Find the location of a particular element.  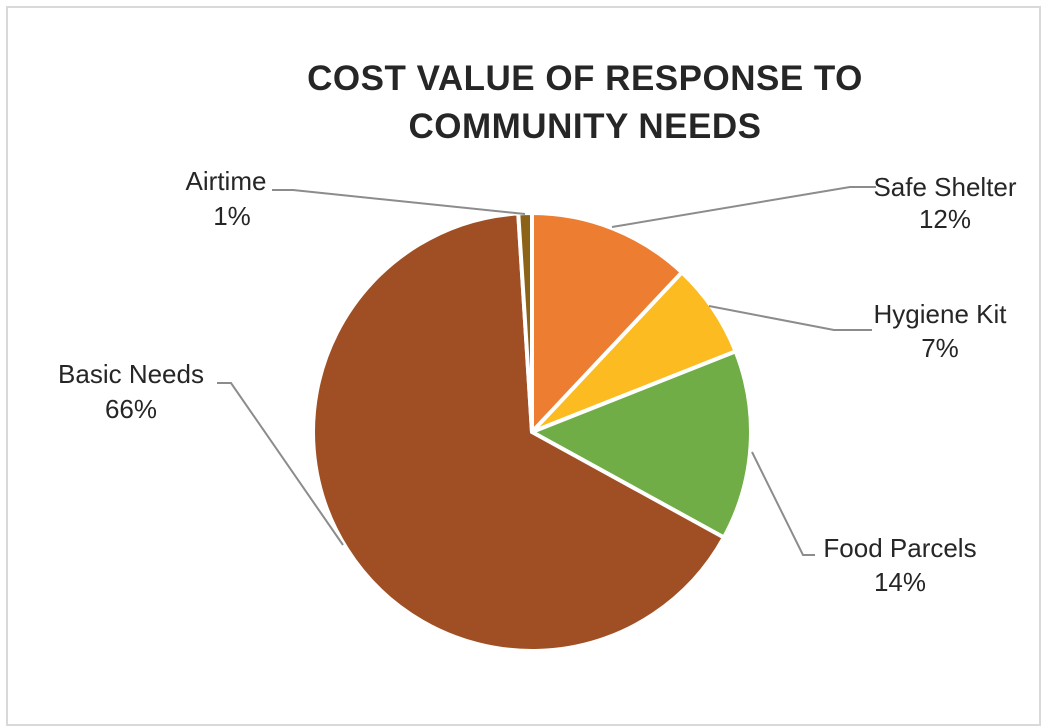

slice-name-safe-shelter: Safe Shelter is located at coordinates (944, 187).